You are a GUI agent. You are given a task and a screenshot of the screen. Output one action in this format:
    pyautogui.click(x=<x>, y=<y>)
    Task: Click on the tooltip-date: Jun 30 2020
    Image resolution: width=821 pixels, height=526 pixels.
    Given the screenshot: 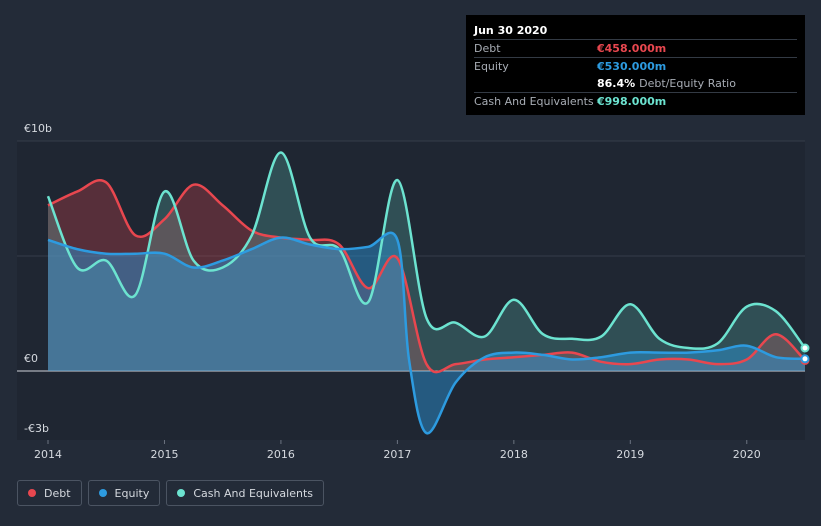 What is the action you would take?
    pyautogui.click(x=511, y=30)
    